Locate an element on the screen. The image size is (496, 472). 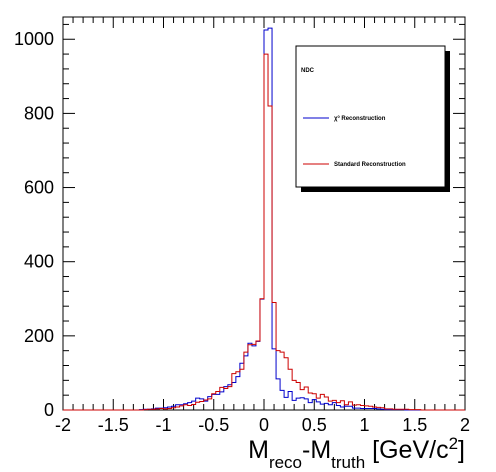
x-tick-label: 1.5 is located at coordinates (414, 425).